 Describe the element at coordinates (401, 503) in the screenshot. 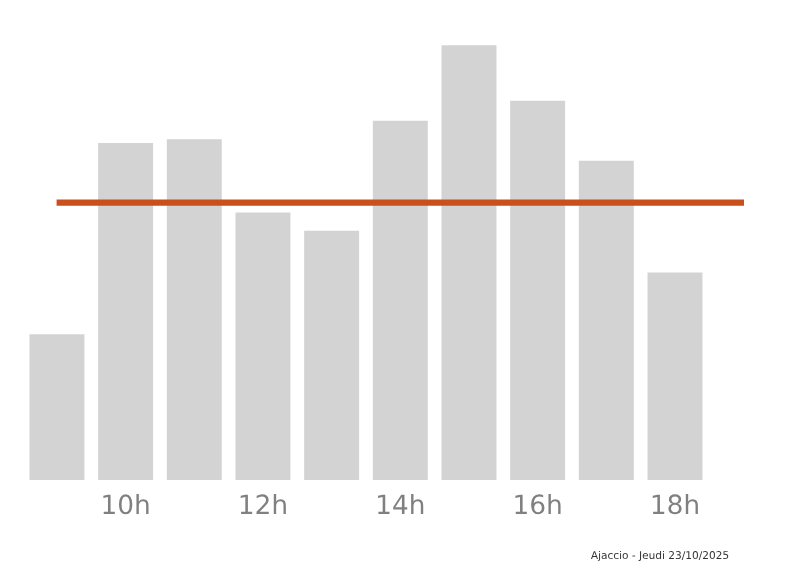

I see `x-tick-label: 14h` at that location.